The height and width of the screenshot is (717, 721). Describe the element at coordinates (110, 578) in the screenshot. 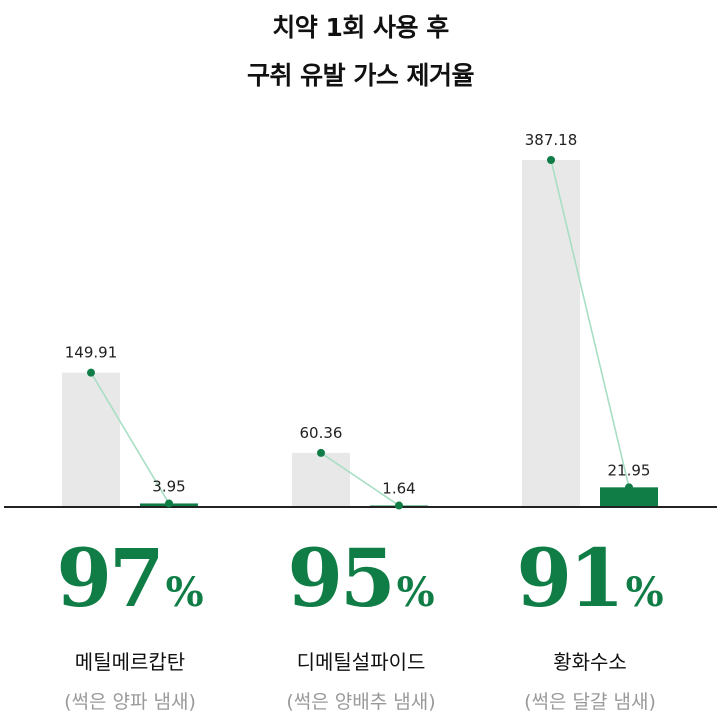

I see `removal-rate-value-1: 97` at that location.